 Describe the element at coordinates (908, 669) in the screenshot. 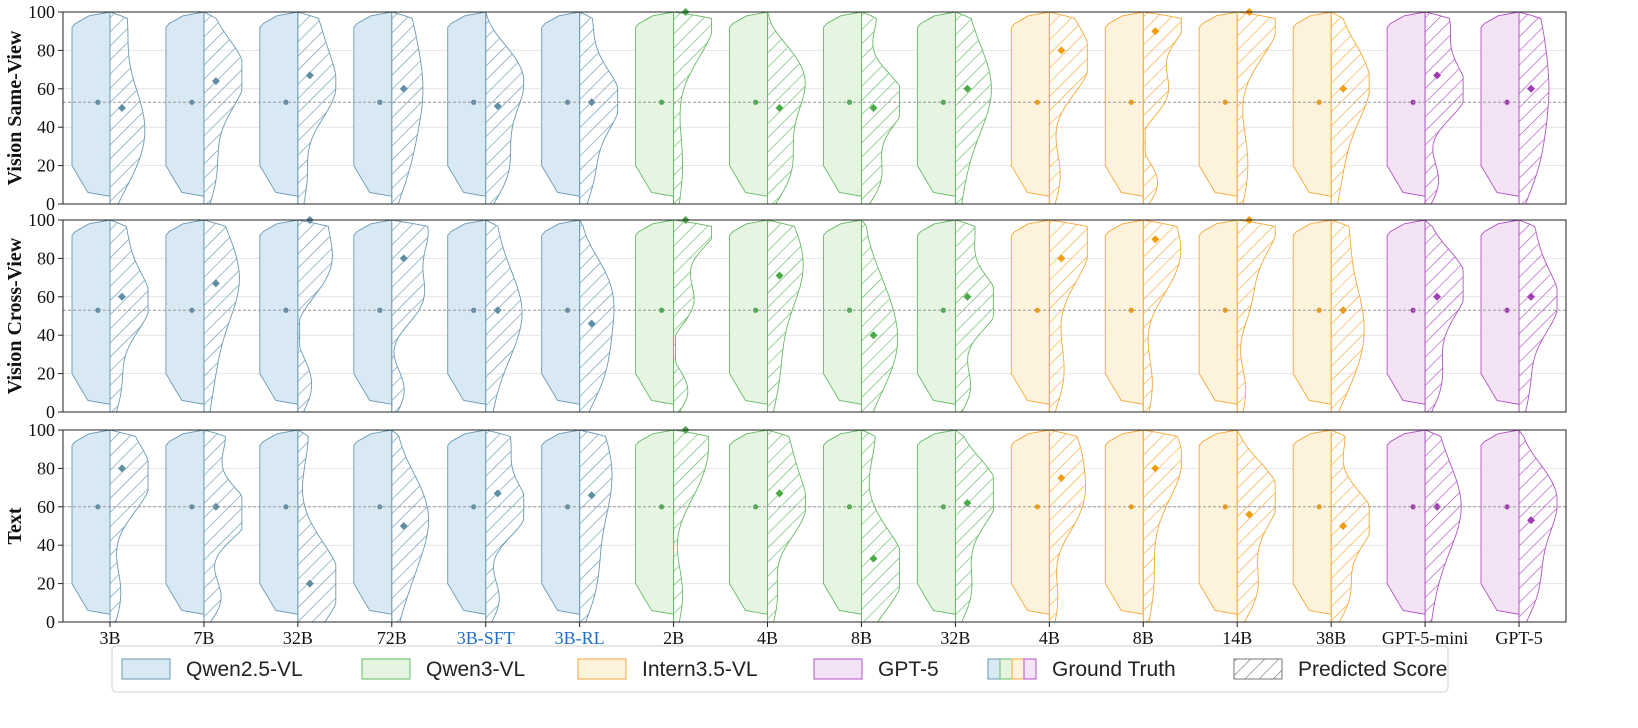

I see `legend-label: GPT-5` at that location.